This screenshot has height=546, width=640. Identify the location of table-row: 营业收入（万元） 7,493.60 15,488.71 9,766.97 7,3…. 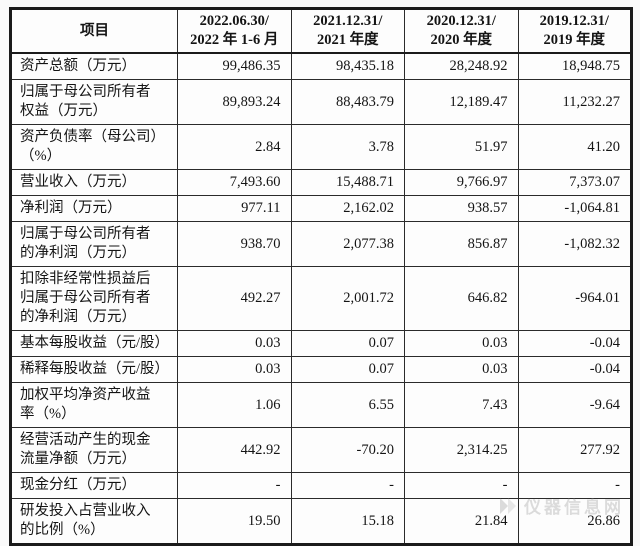
(321, 182).